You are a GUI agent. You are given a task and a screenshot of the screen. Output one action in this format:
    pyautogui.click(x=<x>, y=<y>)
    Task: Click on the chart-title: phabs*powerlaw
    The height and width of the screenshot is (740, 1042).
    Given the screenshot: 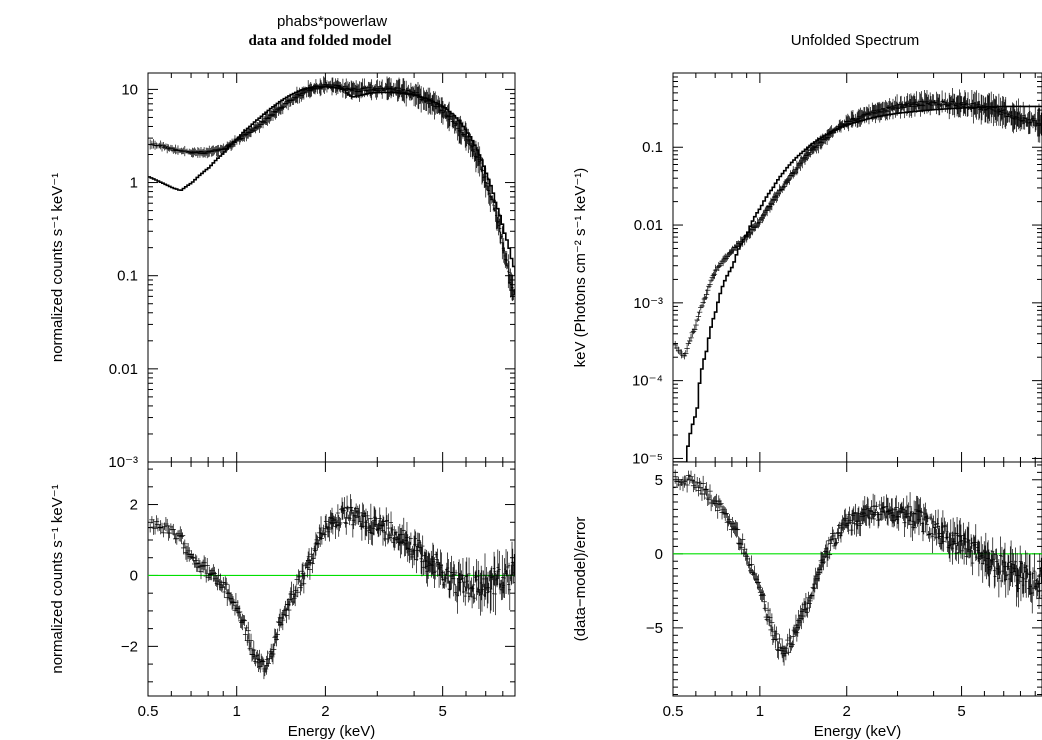 What is the action you would take?
    pyautogui.click(x=332, y=21)
    